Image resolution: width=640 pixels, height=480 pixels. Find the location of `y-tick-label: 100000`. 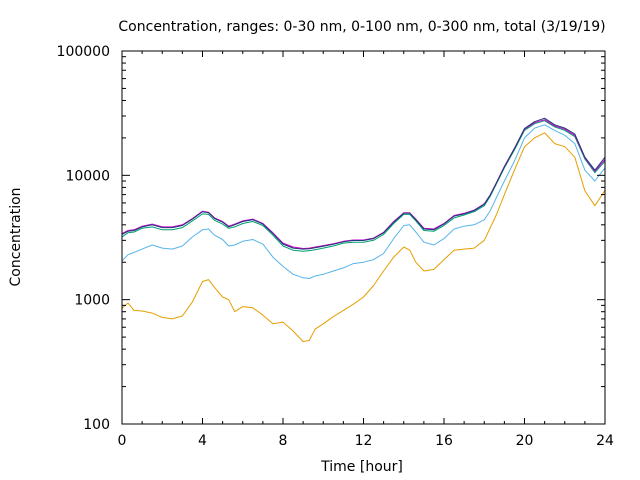

y-tick-label: 100000 is located at coordinates (83, 52).